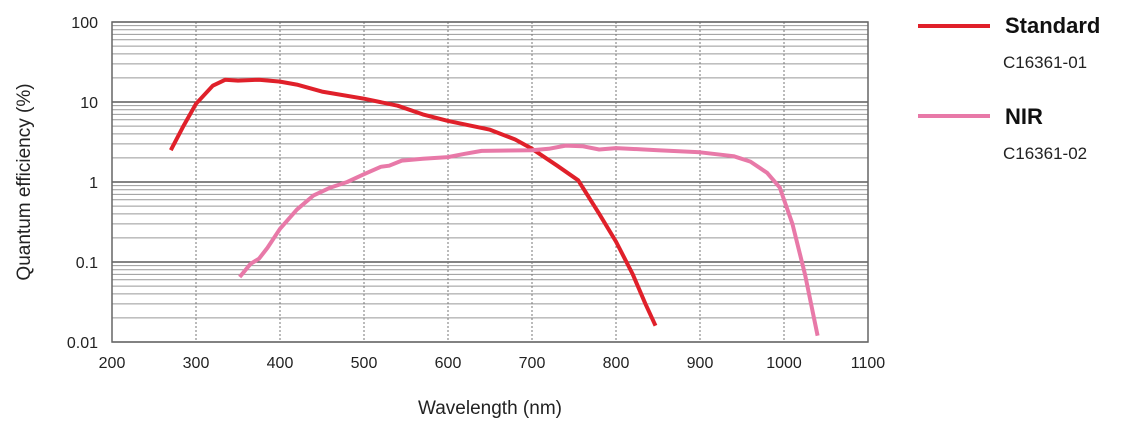 Image resolution: width=1127 pixels, height=431 pixels. What do you see at coordinates (93, 183) in the screenshot?
I see `y-tick-label: 1` at bounding box center [93, 183].